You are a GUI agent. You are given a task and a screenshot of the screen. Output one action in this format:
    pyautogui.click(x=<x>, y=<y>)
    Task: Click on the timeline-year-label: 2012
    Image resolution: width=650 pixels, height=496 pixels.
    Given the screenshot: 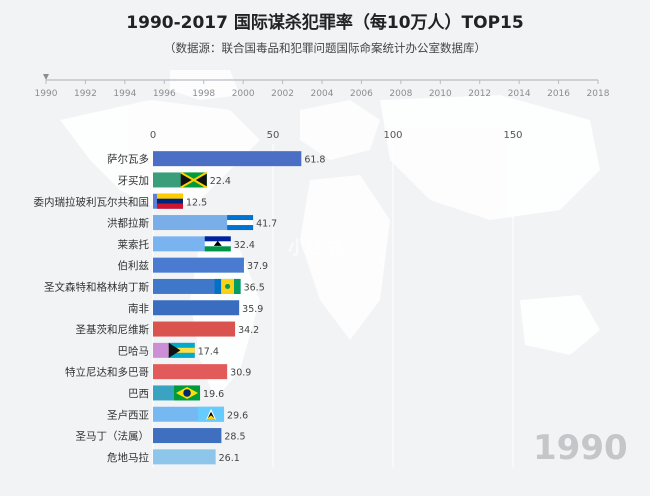 What is the action you would take?
    pyautogui.click(x=479, y=94)
    